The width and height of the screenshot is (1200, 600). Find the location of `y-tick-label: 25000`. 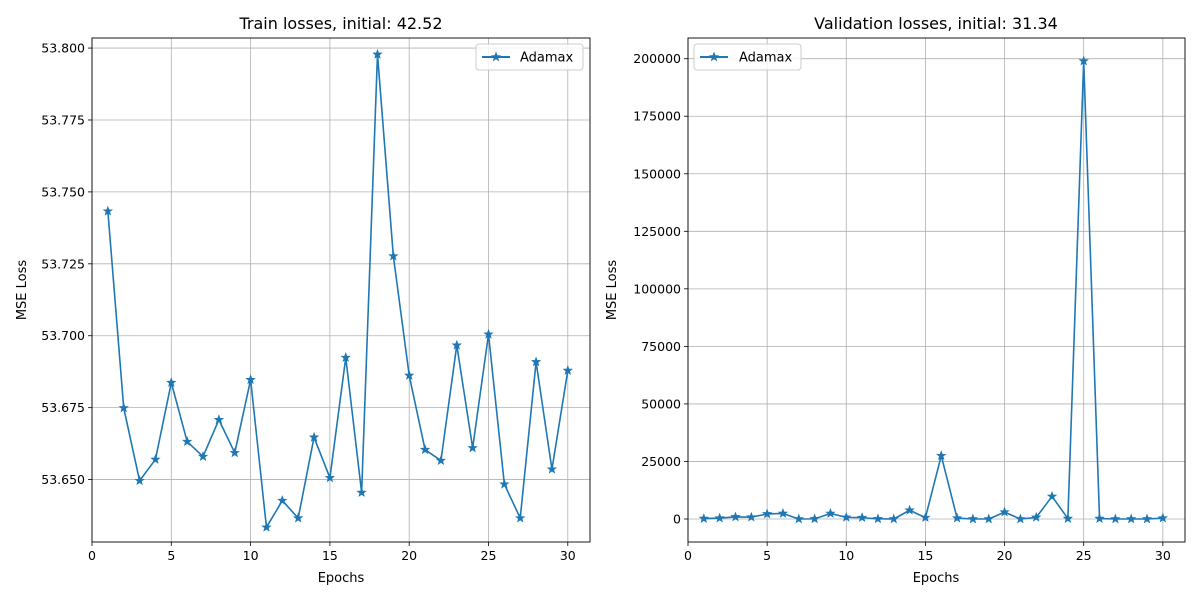

y-tick-label: 25000 is located at coordinates (661, 461).